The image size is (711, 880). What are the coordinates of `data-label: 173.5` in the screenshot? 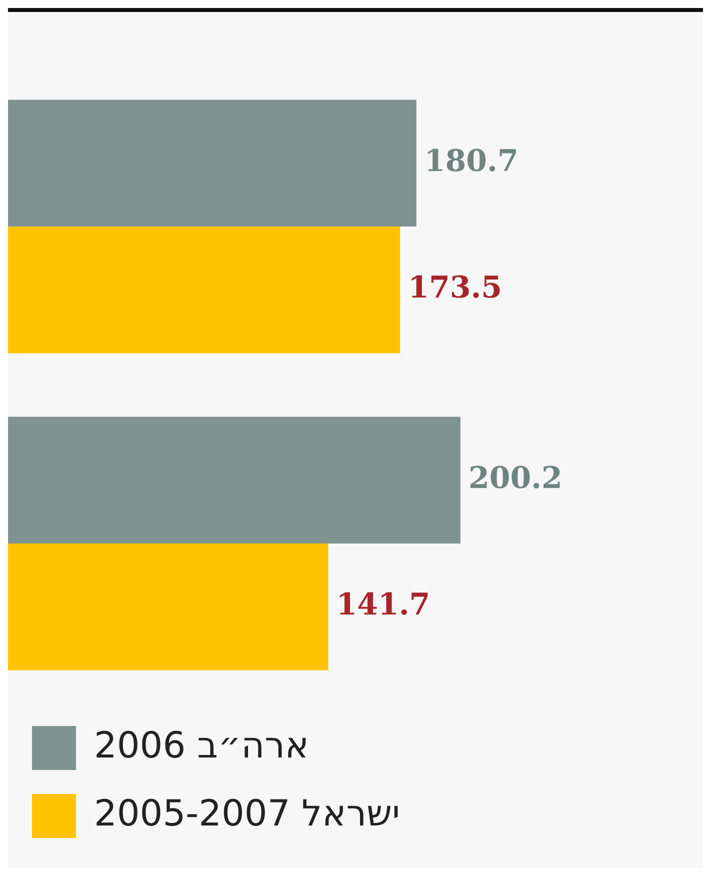 It's located at (455, 288).